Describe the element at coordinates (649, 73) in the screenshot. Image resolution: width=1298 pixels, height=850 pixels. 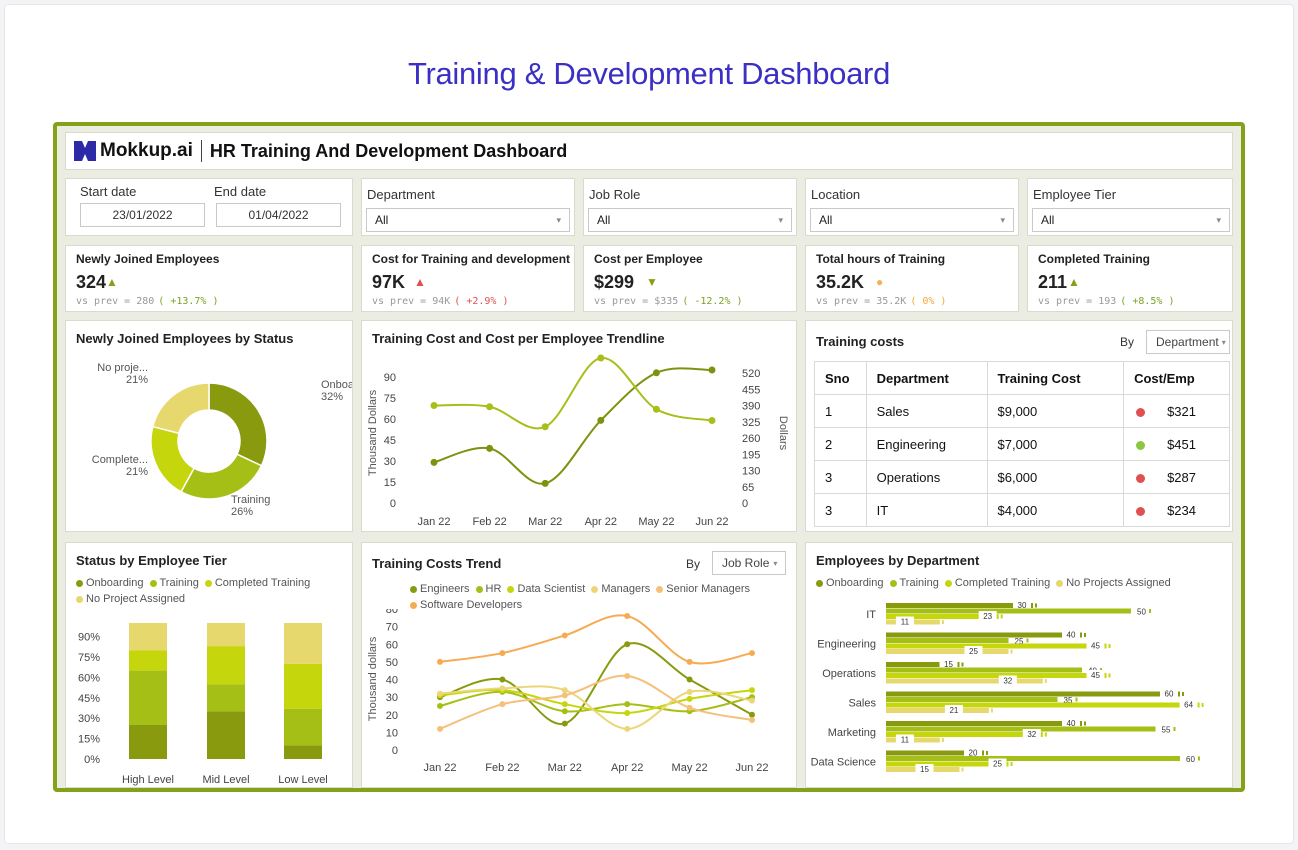
I see `page-title: Training & Development Dashboard` at that location.